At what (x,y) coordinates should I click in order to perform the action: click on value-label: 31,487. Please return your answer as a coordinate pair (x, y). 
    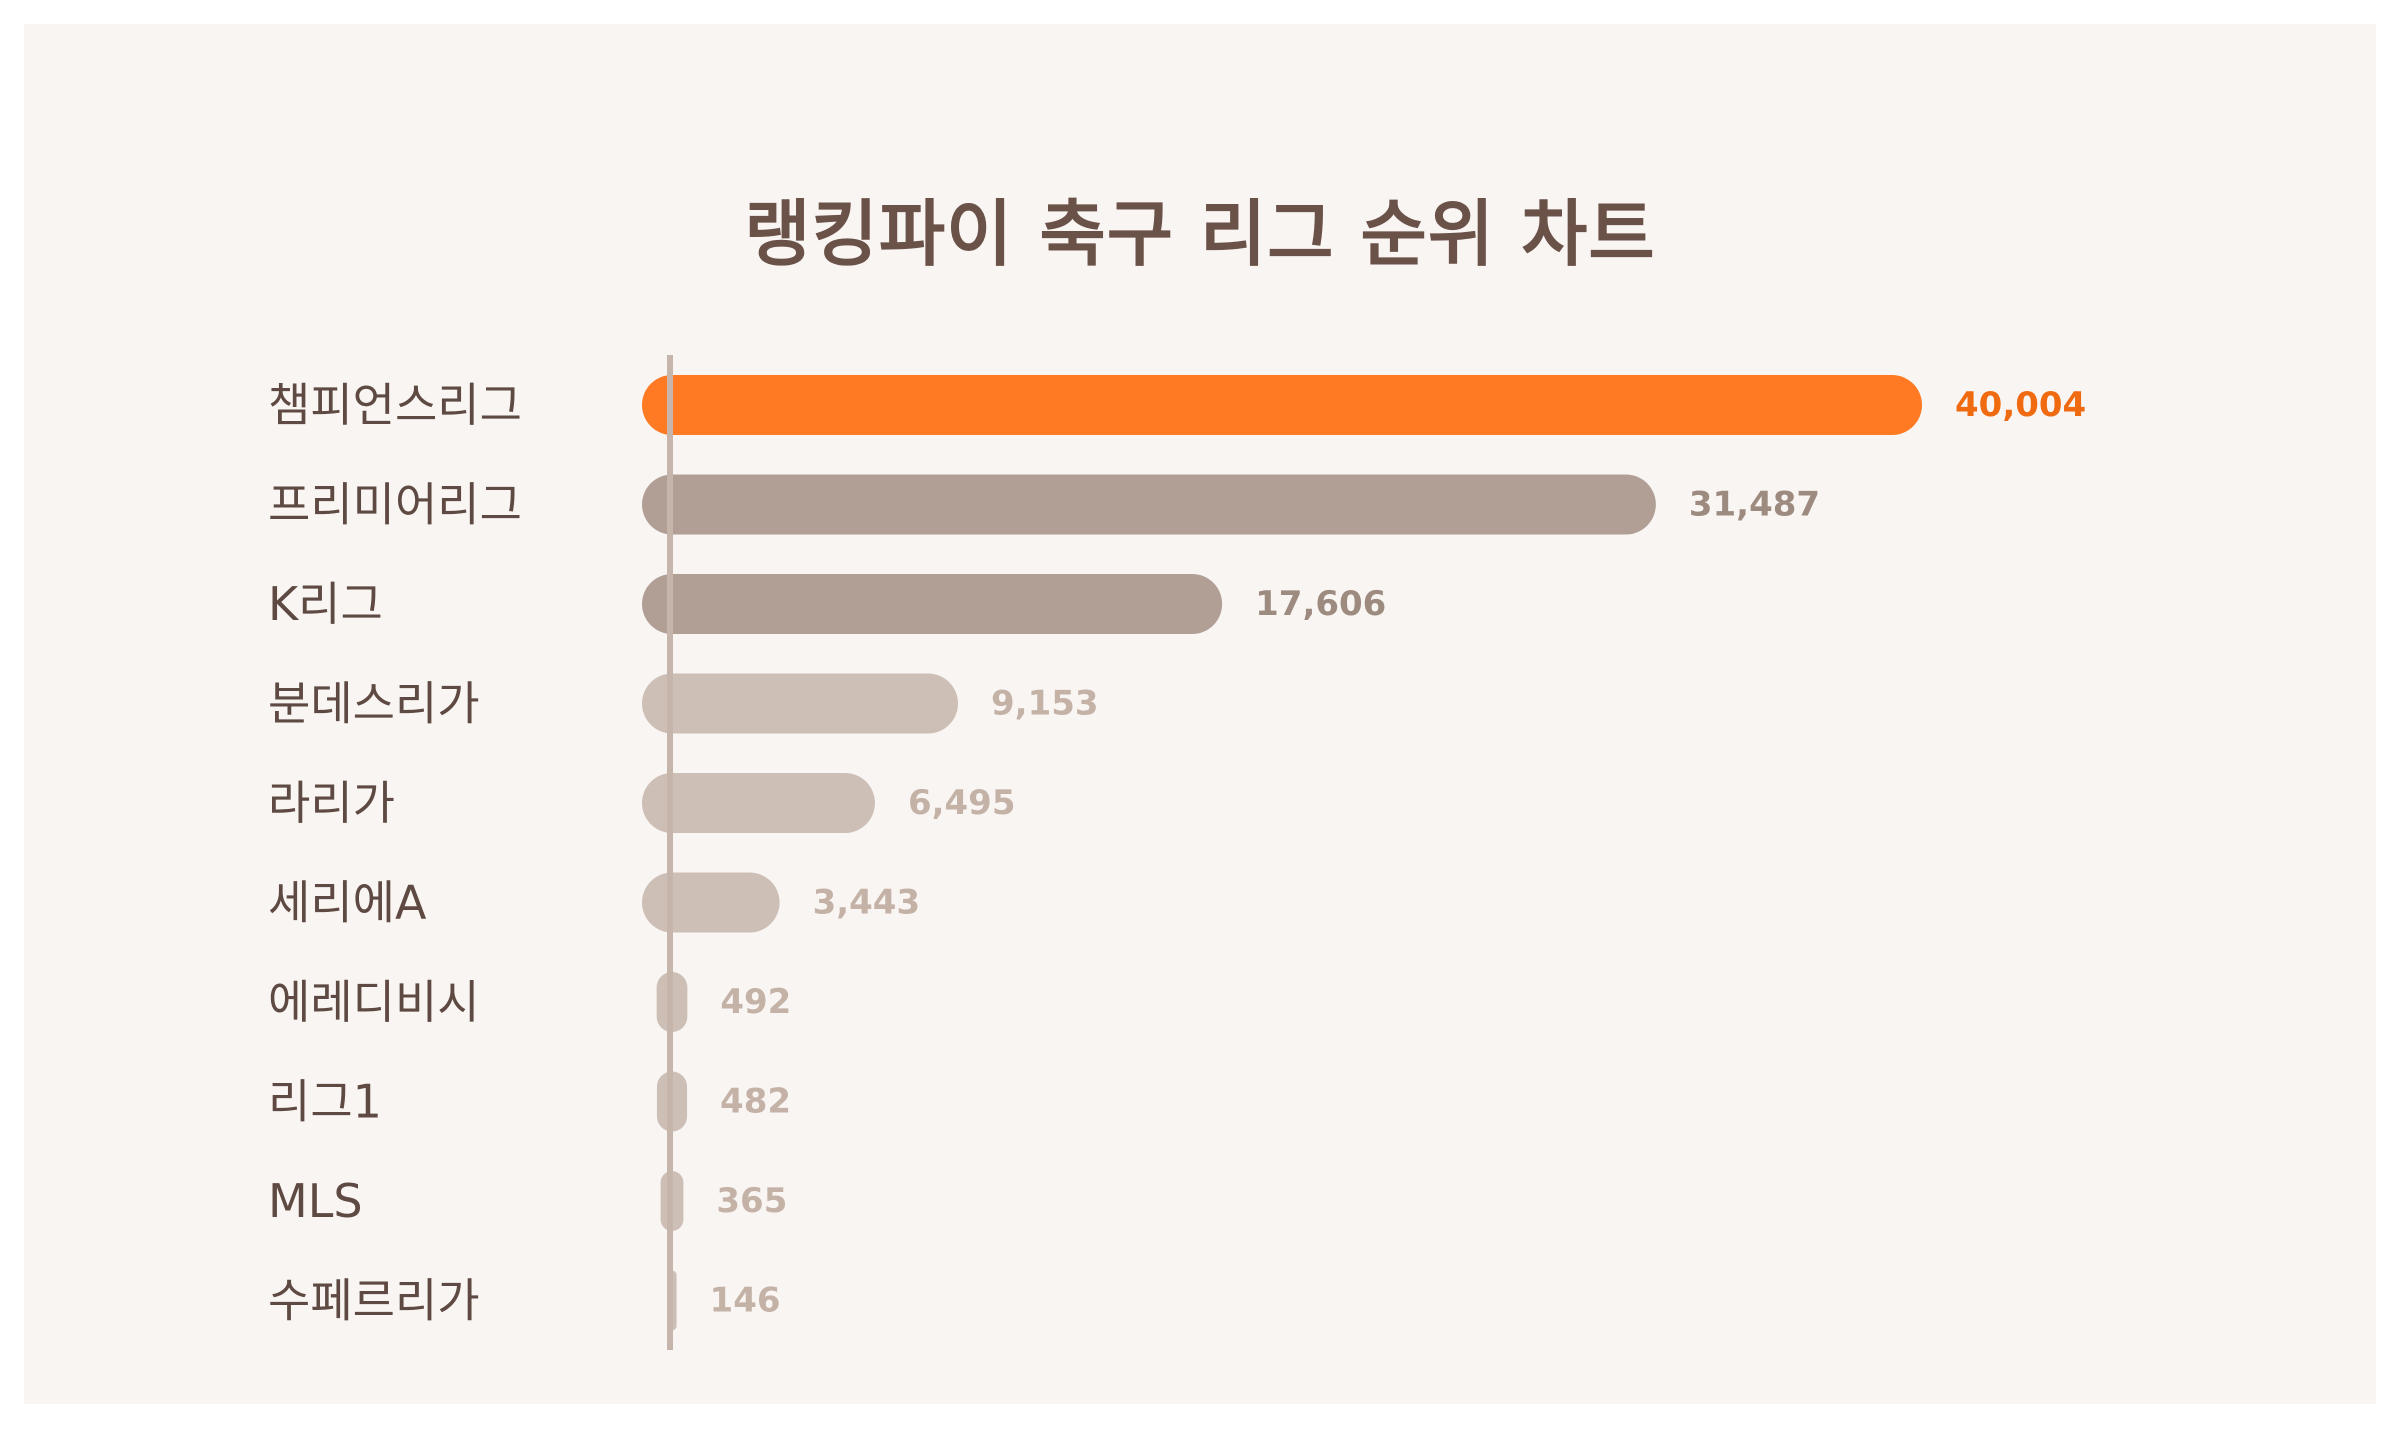
    Looking at the image, I should click on (1754, 505).